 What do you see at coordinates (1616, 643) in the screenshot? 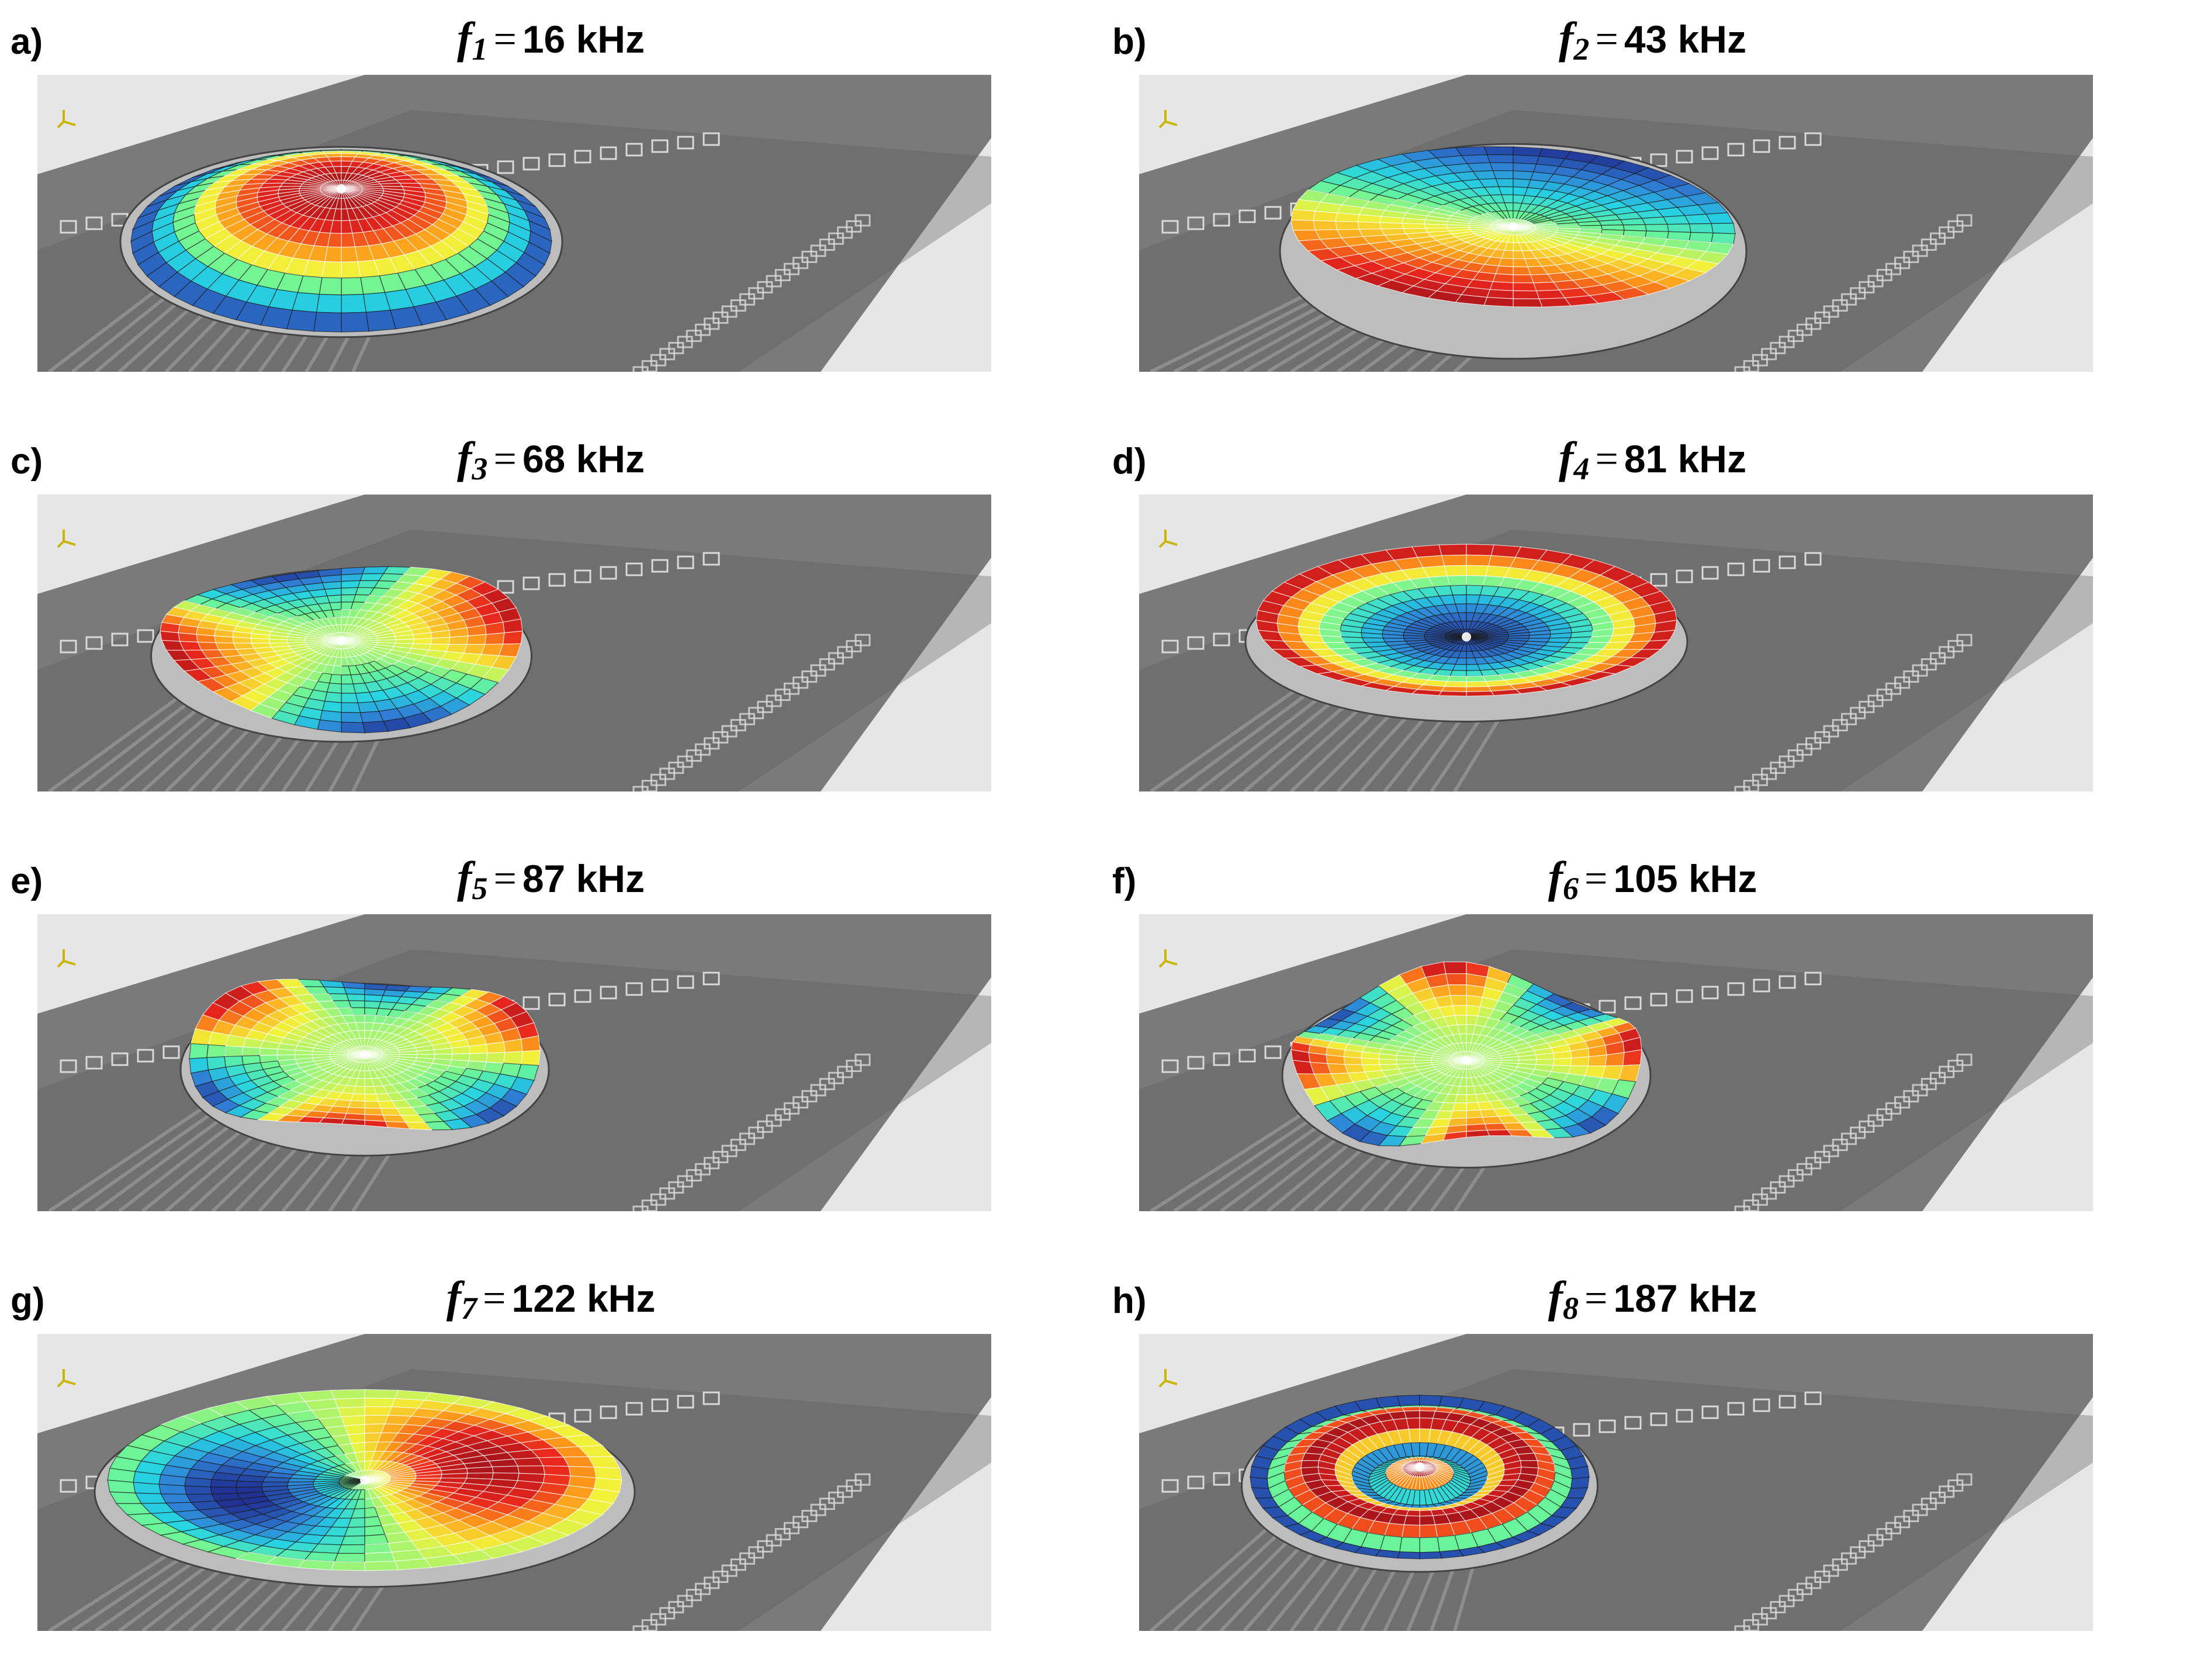
I see `mode-shape-render` at bounding box center [1616, 643].